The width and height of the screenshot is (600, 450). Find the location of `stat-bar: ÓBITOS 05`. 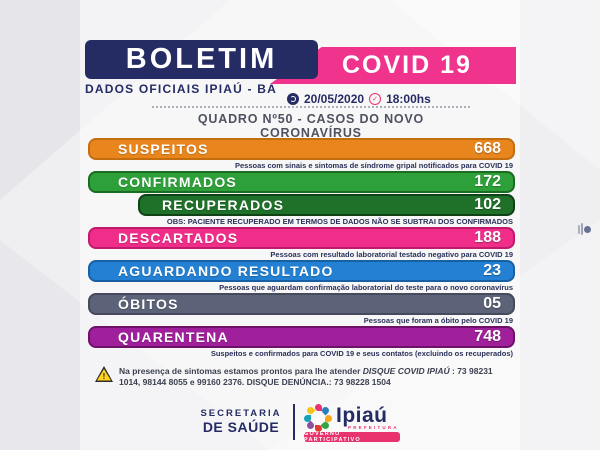

stat-bar: ÓBITOS 05 is located at coordinates (301, 304).